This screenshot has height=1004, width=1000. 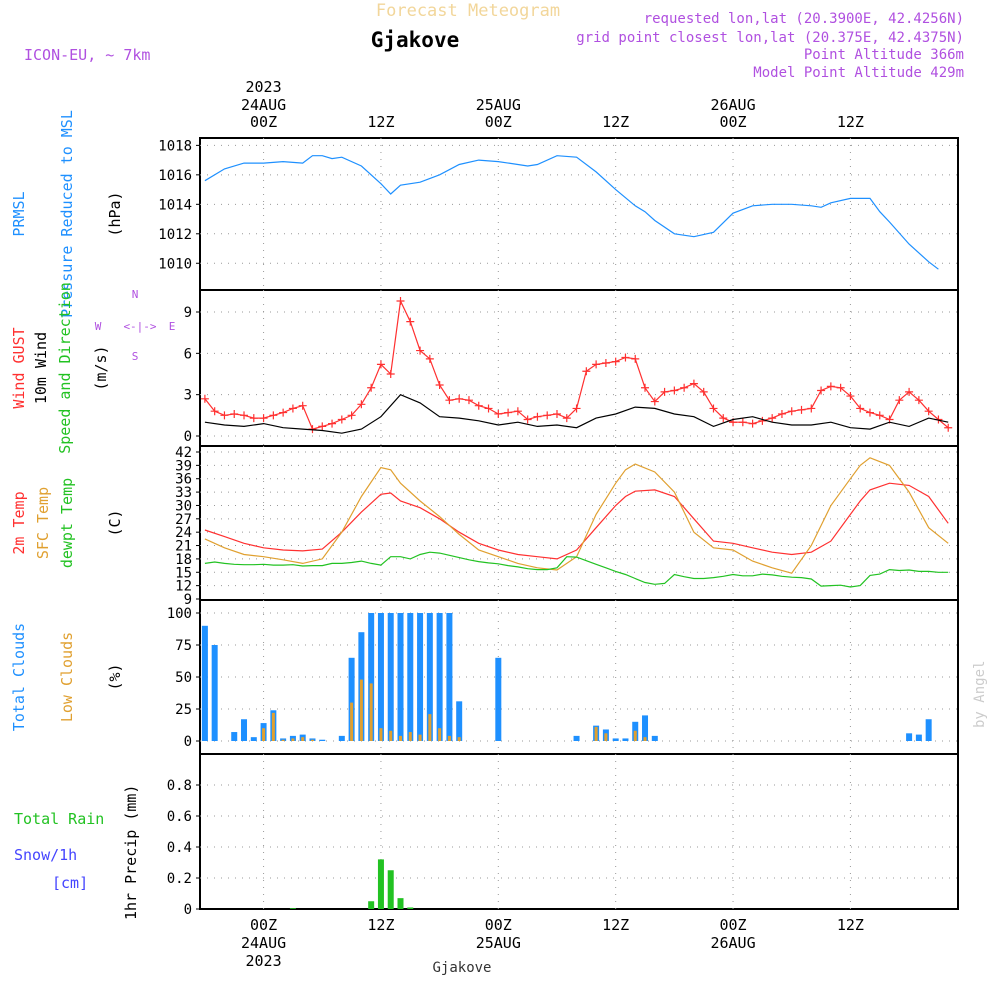 What do you see at coordinates (188, 313) in the screenshot?
I see `wind-ytick-label: 9` at bounding box center [188, 313].